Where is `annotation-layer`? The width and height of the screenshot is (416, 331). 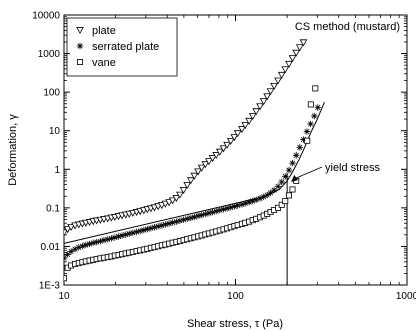
annotation-layer is located at coordinates (307, 174).